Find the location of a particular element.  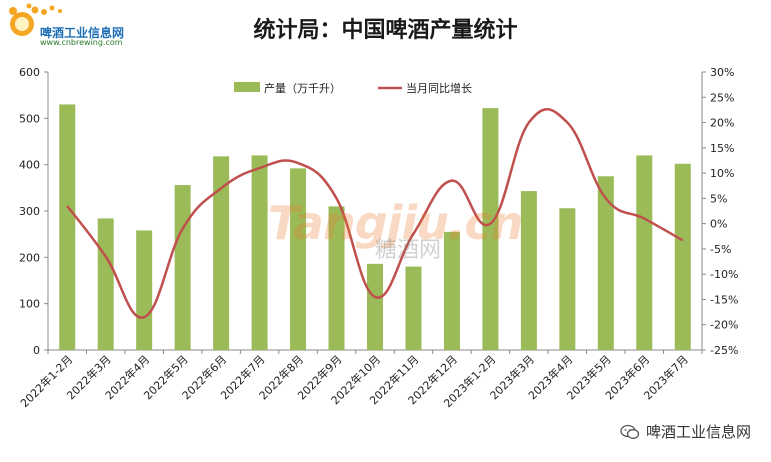

y-left-tick-label: 500 is located at coordinates (29, 118).